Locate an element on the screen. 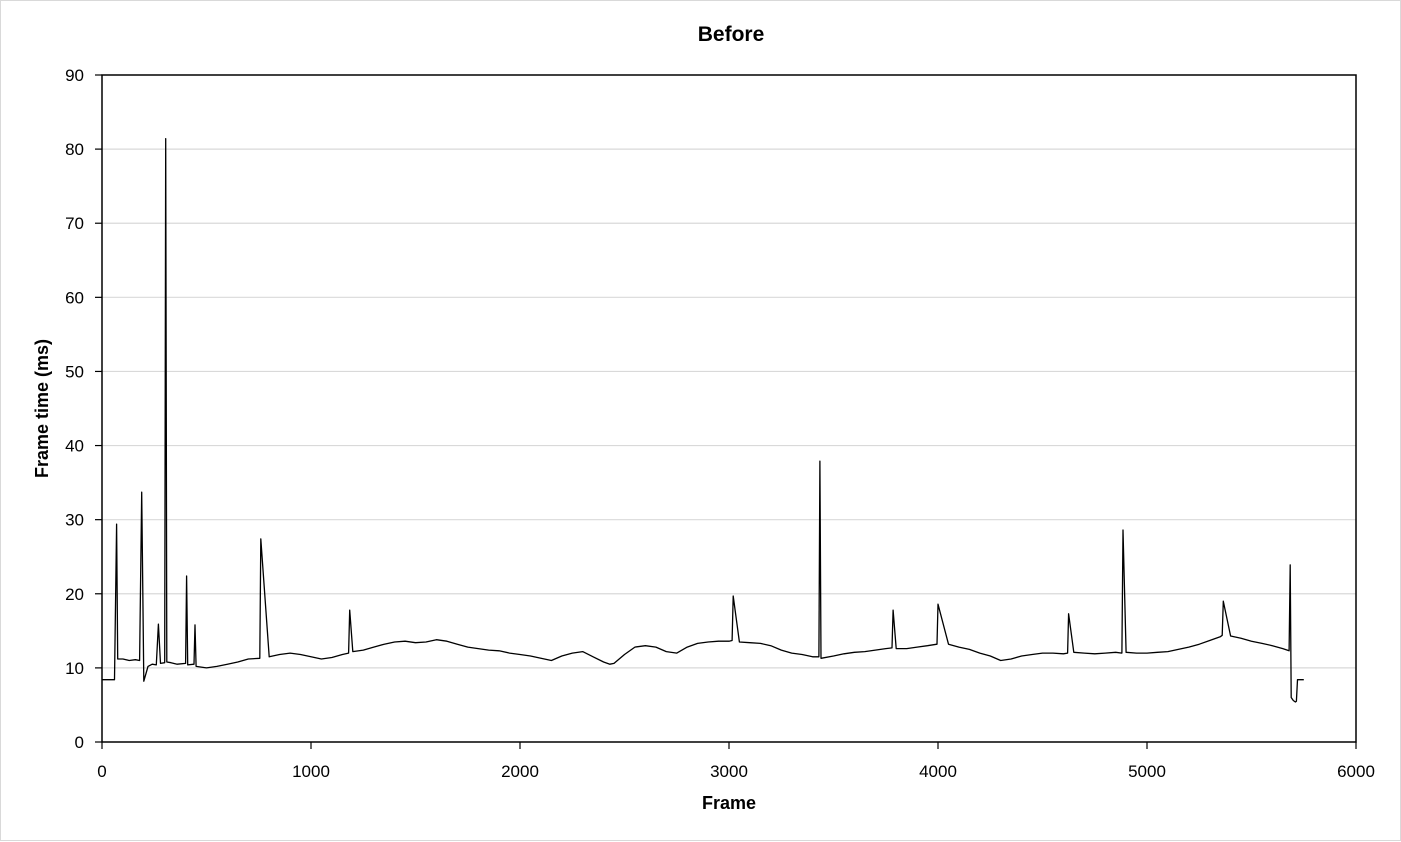 The width and height of the screenshot is (1401, 842). y-tick-label: 90 is located at coordinates (74, 75).